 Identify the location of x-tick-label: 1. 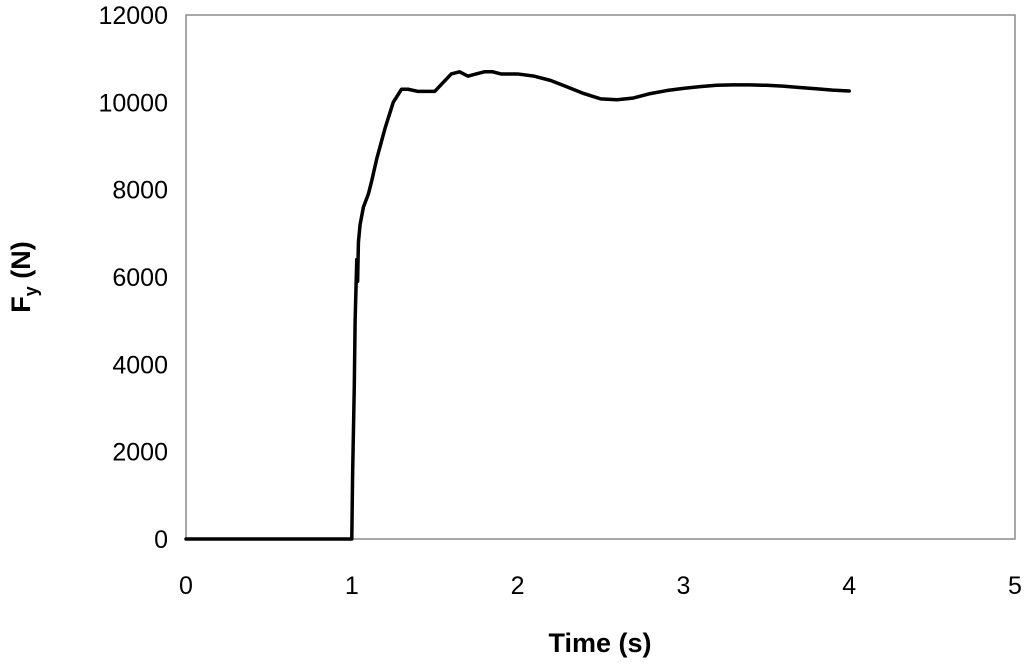
(352, 586).